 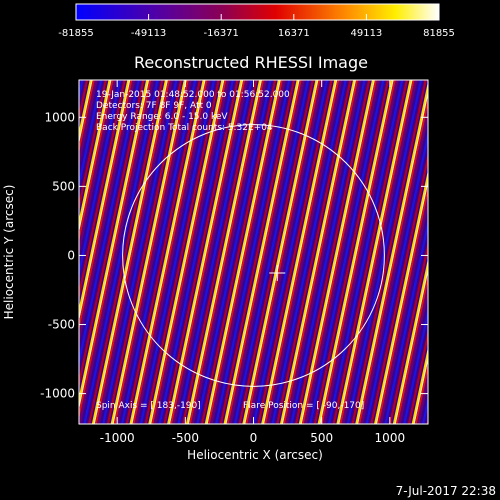 What do you see at coordinates (294, 33) in the screenshot?
I see `colorbar-tick-label: 16371` at bounding box center [294, 33].